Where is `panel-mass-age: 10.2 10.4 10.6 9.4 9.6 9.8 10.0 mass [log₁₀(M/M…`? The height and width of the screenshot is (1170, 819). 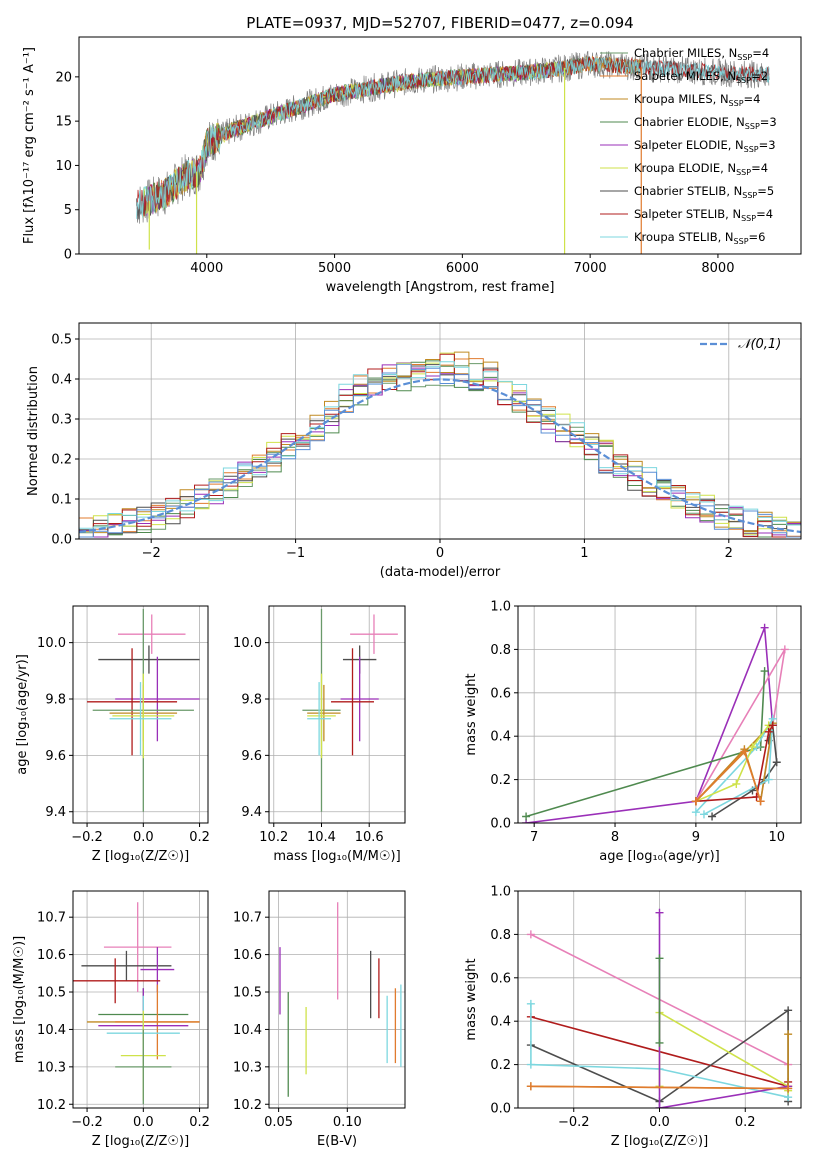 panel-mass-age: 10.2 10.4 10.6 9.4 9.6 9.8 10.0 mass [log₁₀(M/M… is located at coordinates (319, 734).